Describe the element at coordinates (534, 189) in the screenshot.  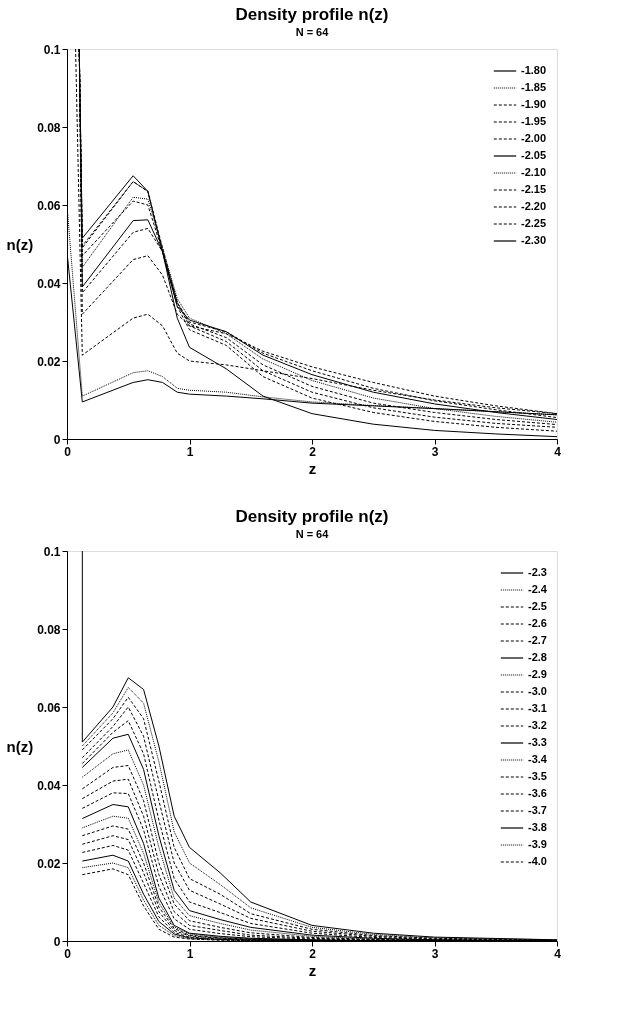
I see `legend-label: -2.15` at that location.